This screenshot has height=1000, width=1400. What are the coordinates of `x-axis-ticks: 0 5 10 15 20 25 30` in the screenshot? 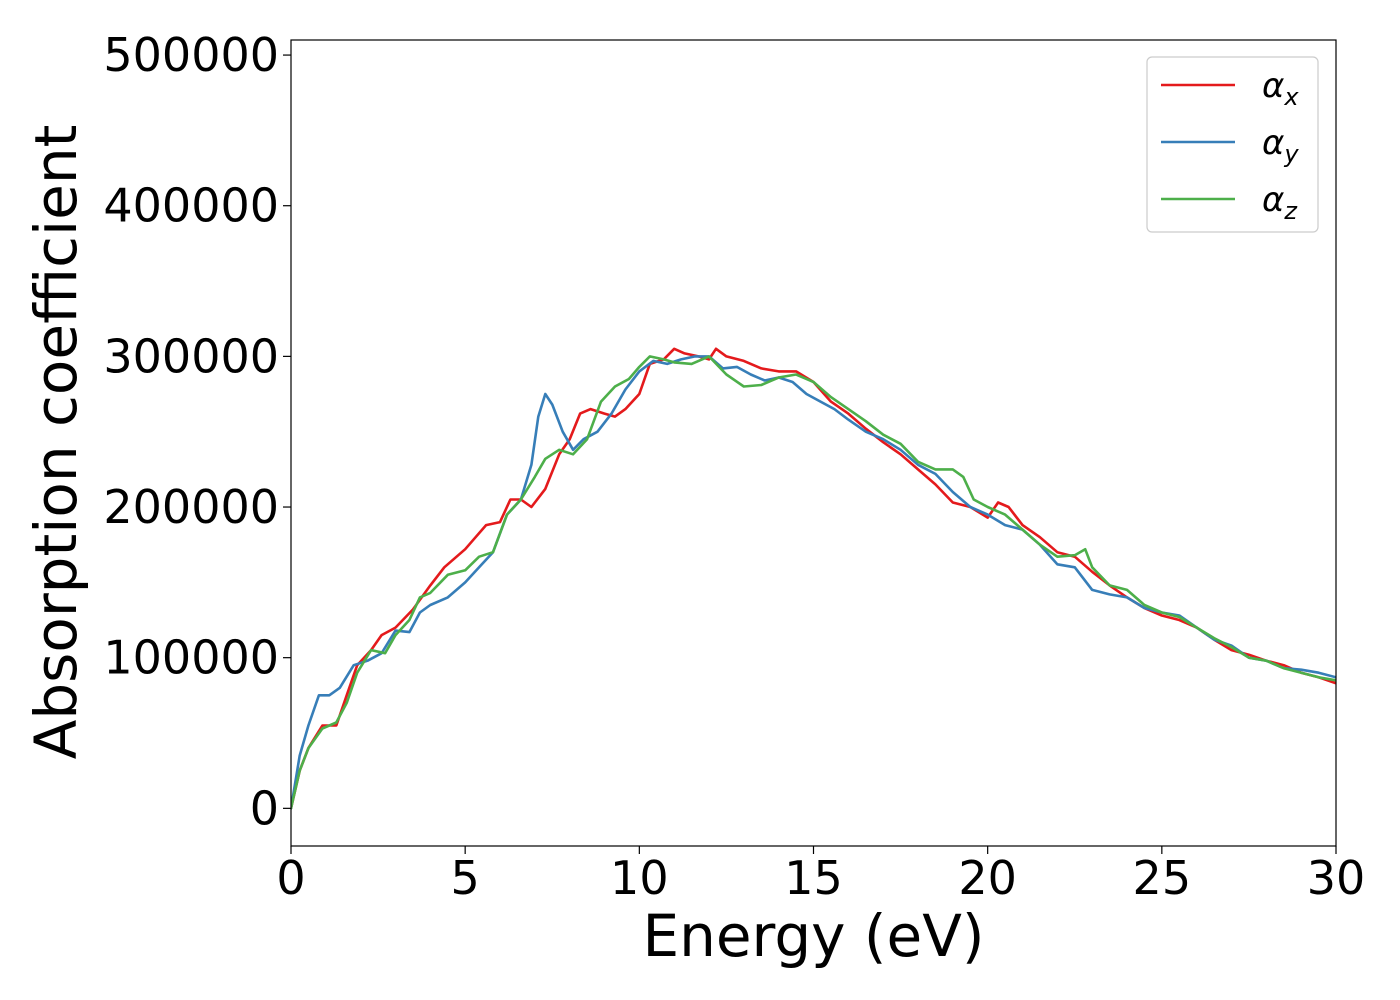 It's located at (820, 875).